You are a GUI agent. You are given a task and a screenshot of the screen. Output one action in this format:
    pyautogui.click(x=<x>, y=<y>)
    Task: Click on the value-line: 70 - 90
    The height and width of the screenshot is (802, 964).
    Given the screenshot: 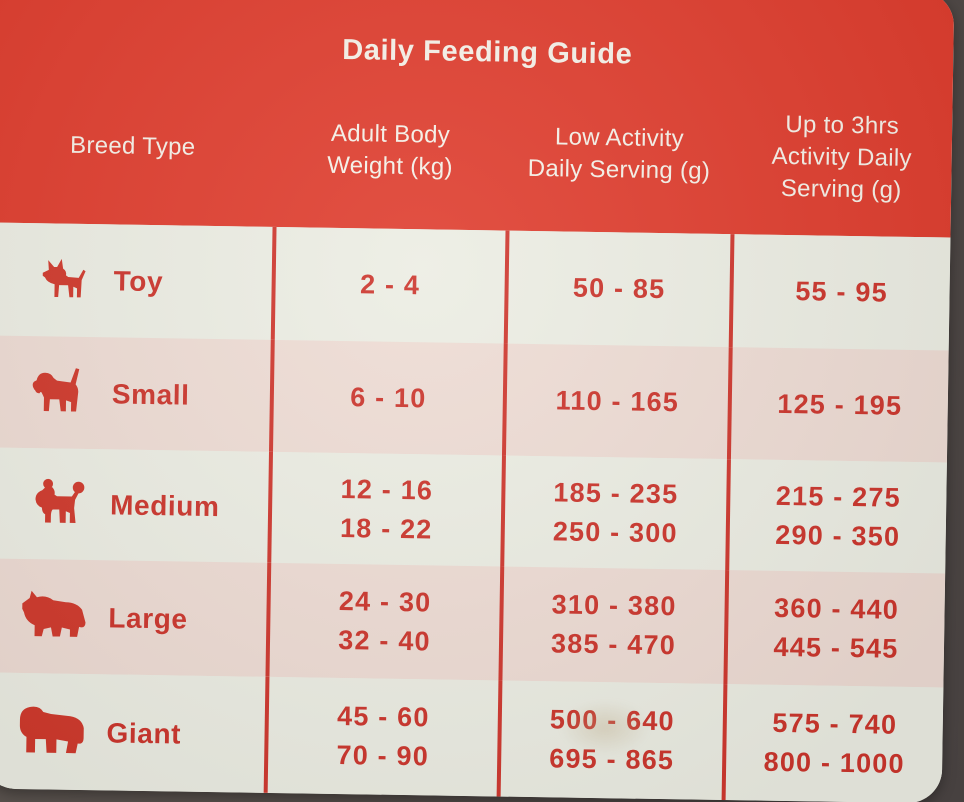 What is the action you would take?
    pyautogui.click(x=383, y=755)
    